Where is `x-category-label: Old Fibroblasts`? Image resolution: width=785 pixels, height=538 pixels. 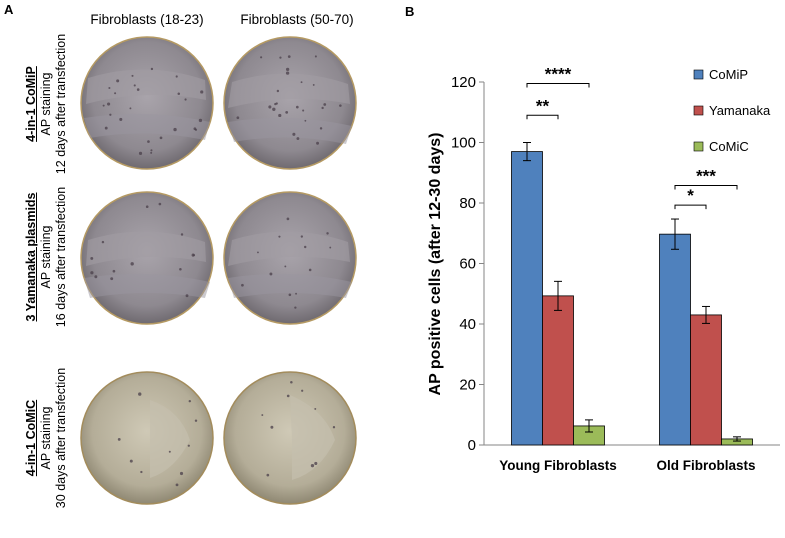 x-category-label: Old Fibroblasts is located at coordinates (705, 465).